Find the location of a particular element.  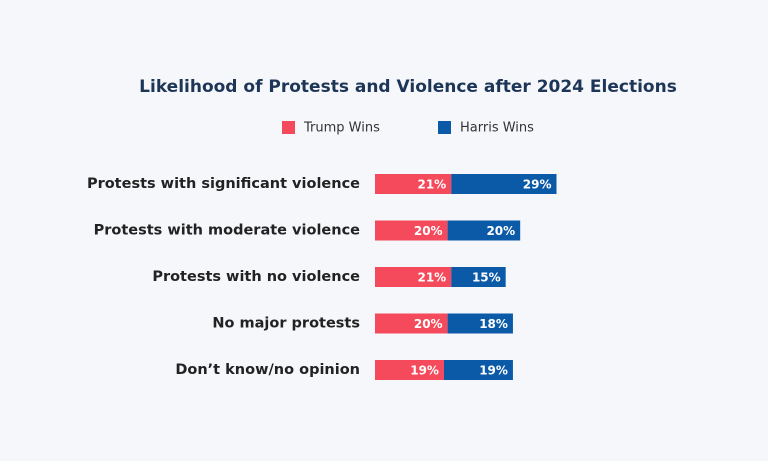

category-label: No major protests is located at coordinates (286, 324).